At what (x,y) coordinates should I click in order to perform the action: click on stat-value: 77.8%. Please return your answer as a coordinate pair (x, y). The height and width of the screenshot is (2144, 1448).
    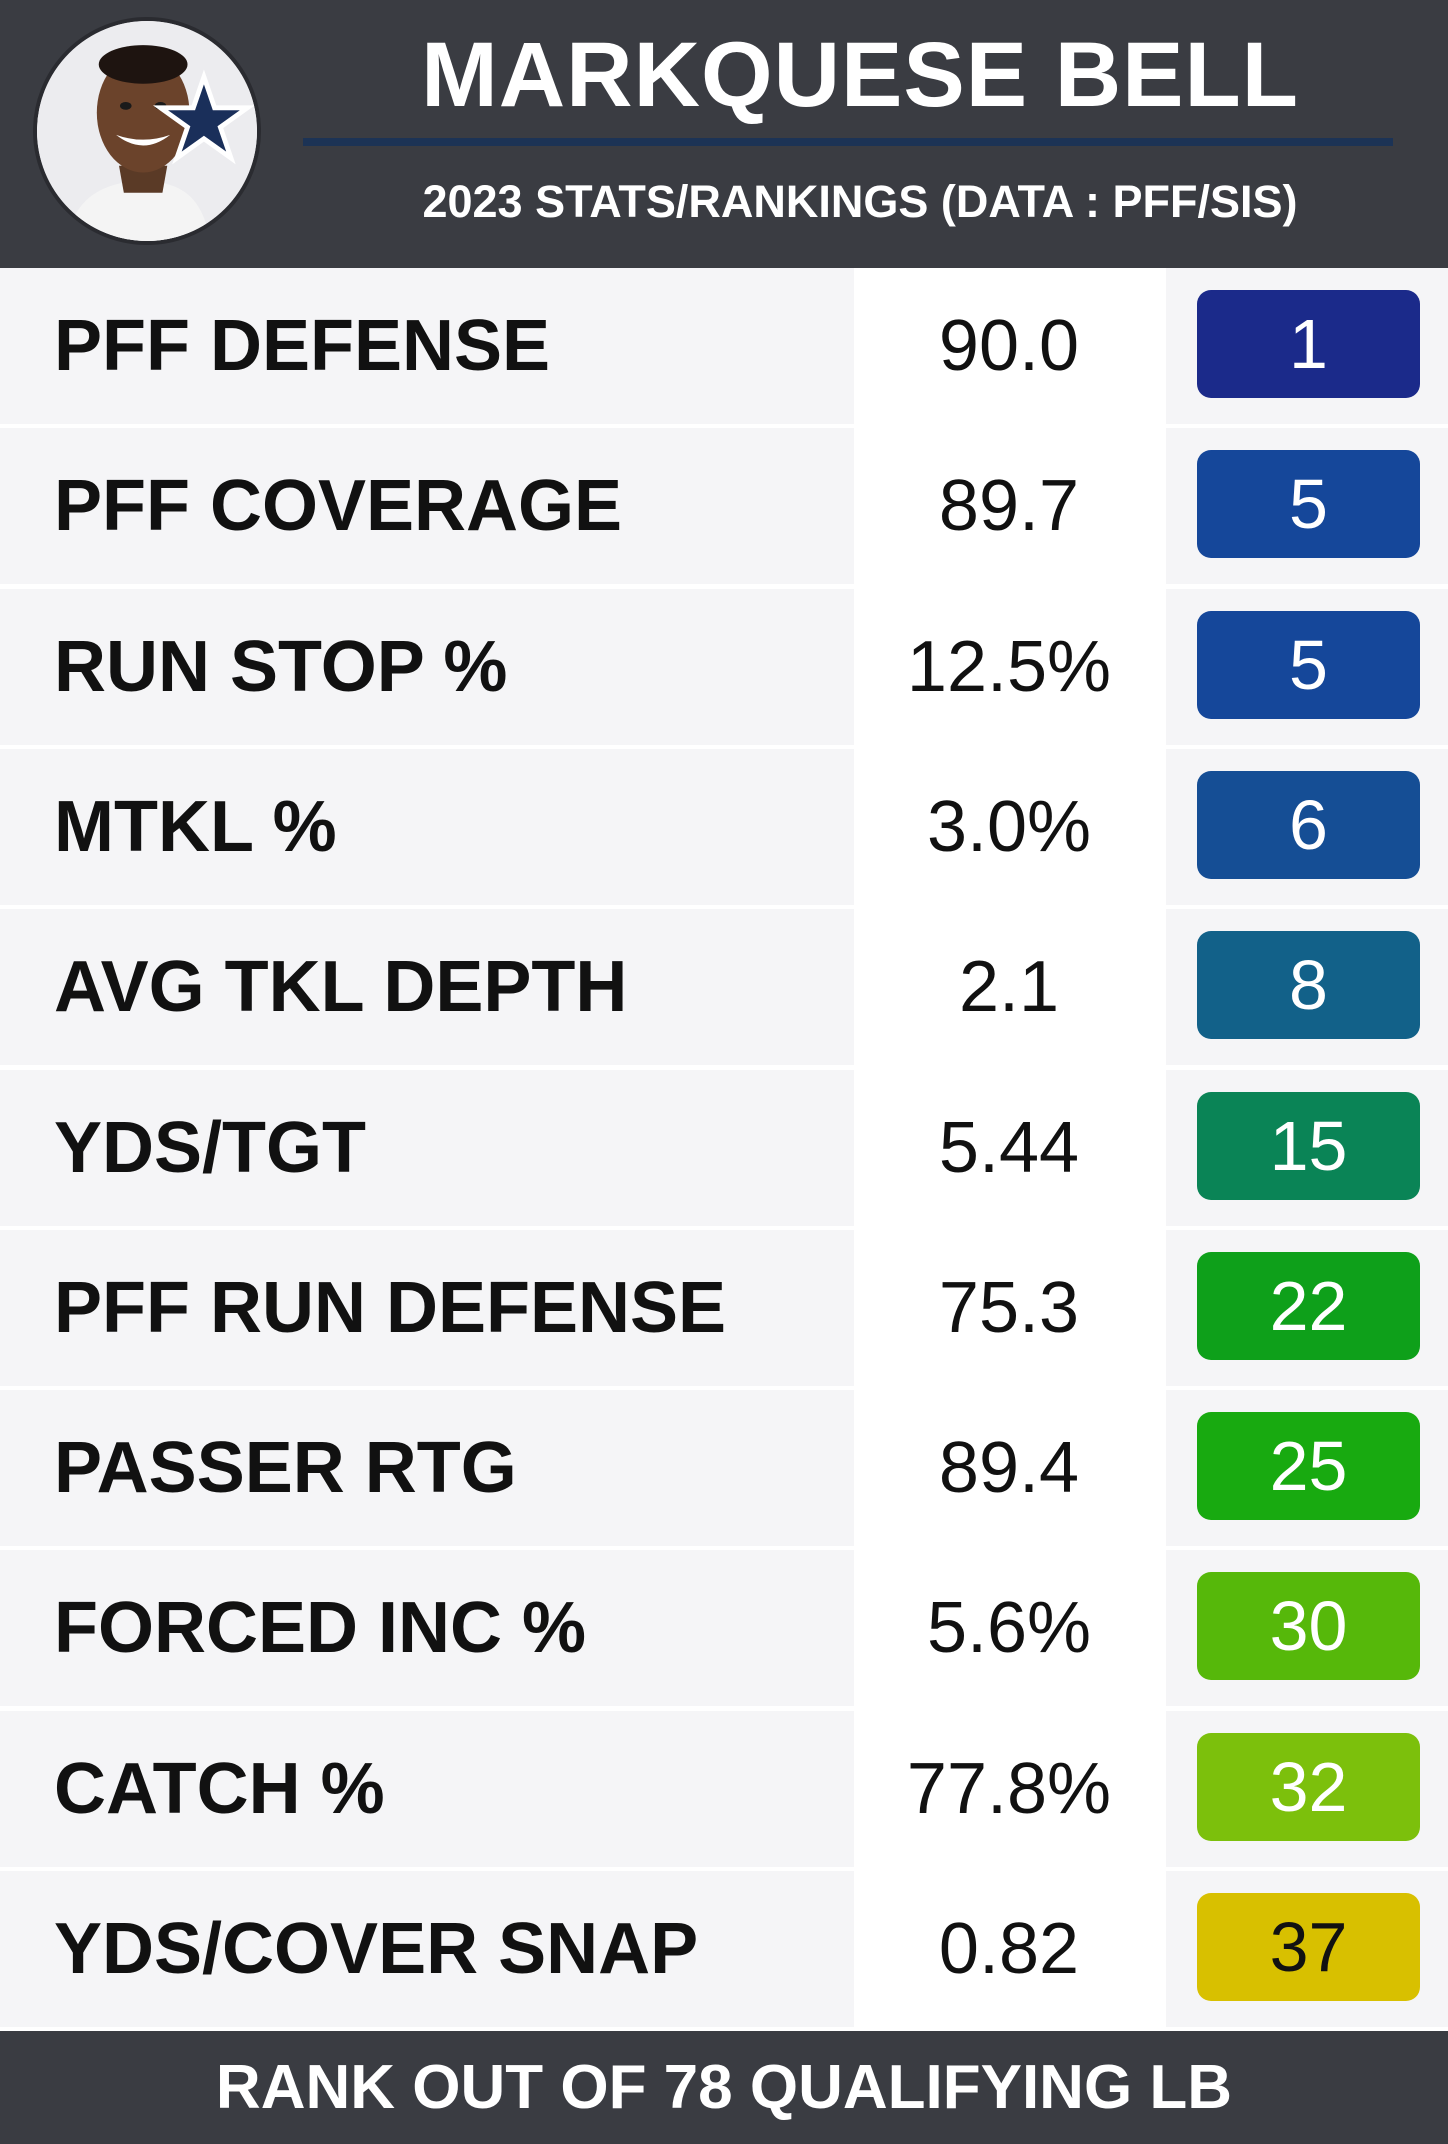
    Looking at the image, I should click on (1009, 1789).